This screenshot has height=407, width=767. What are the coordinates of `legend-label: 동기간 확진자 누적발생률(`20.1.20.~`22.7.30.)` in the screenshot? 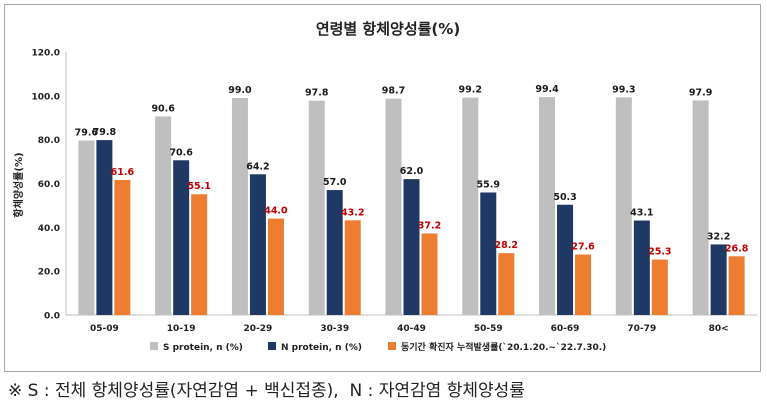 It's located at (503, 347).